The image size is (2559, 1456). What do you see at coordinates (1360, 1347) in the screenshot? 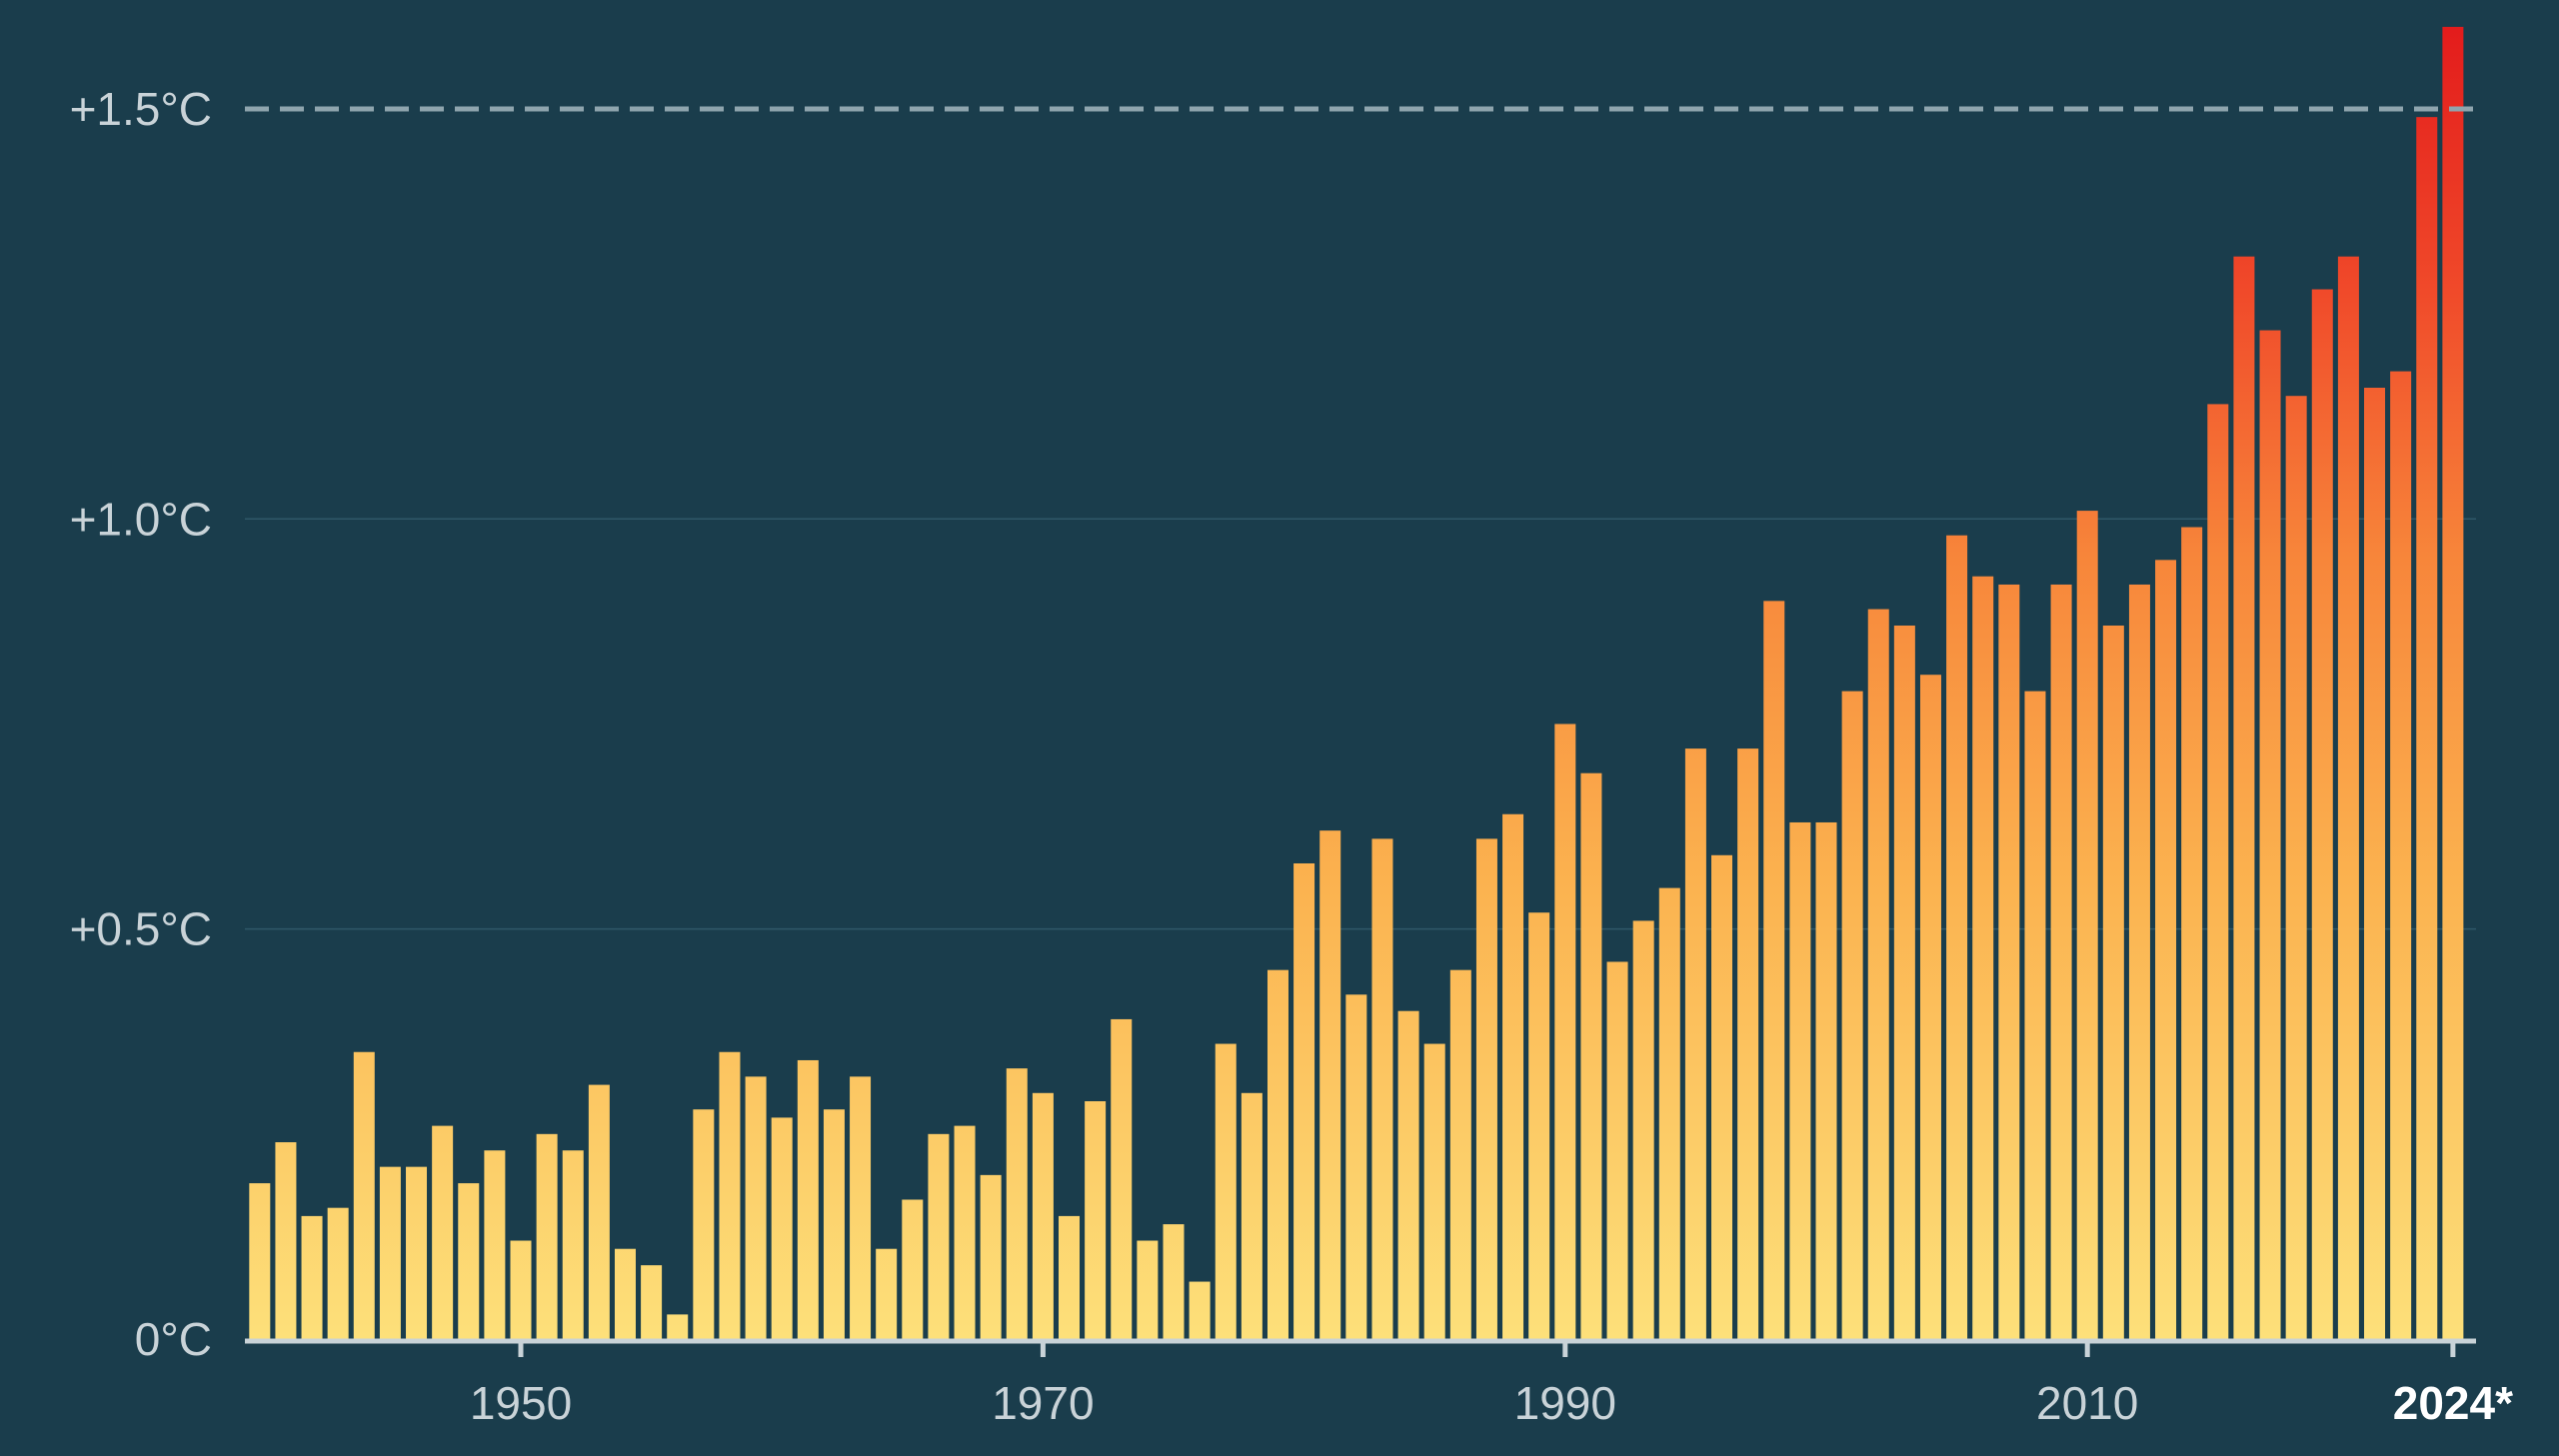
I see `axes` at bounding box center [1360, 1347].